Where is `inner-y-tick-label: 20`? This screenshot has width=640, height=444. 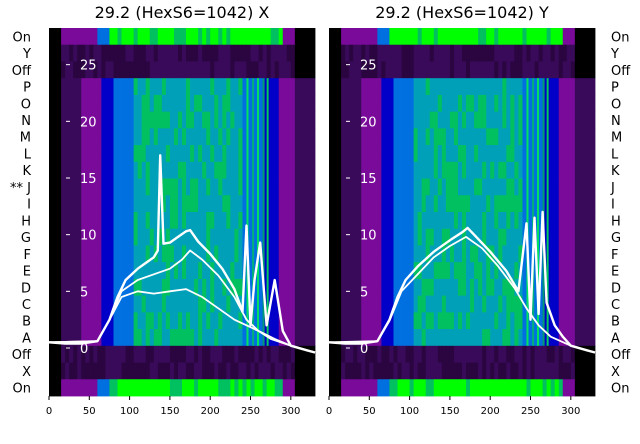 inner-y-tick-label: 20 is located at coordinates (368, 122).